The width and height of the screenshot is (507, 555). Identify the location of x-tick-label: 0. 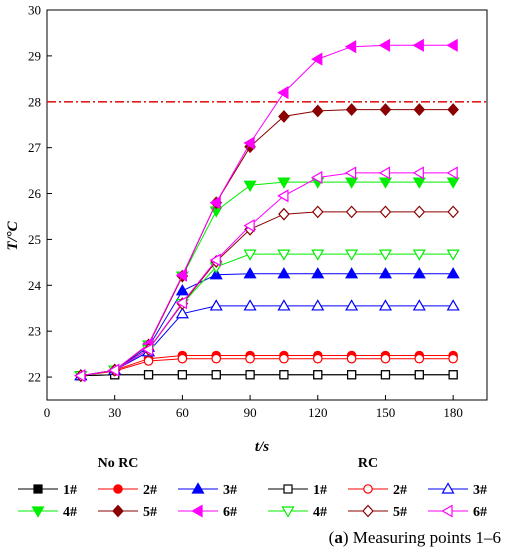
(47, 412).